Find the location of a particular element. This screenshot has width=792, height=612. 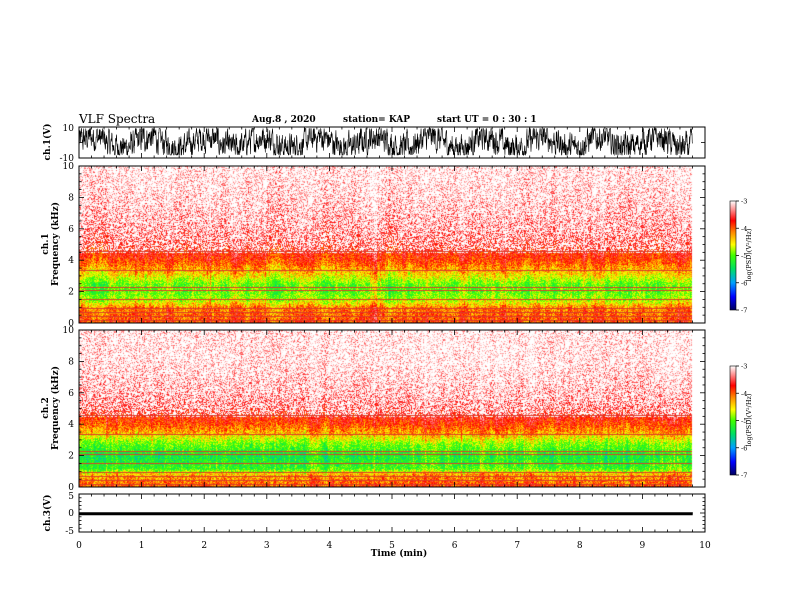

ch3-waveform-ticks is located at coordinates (392, 513).